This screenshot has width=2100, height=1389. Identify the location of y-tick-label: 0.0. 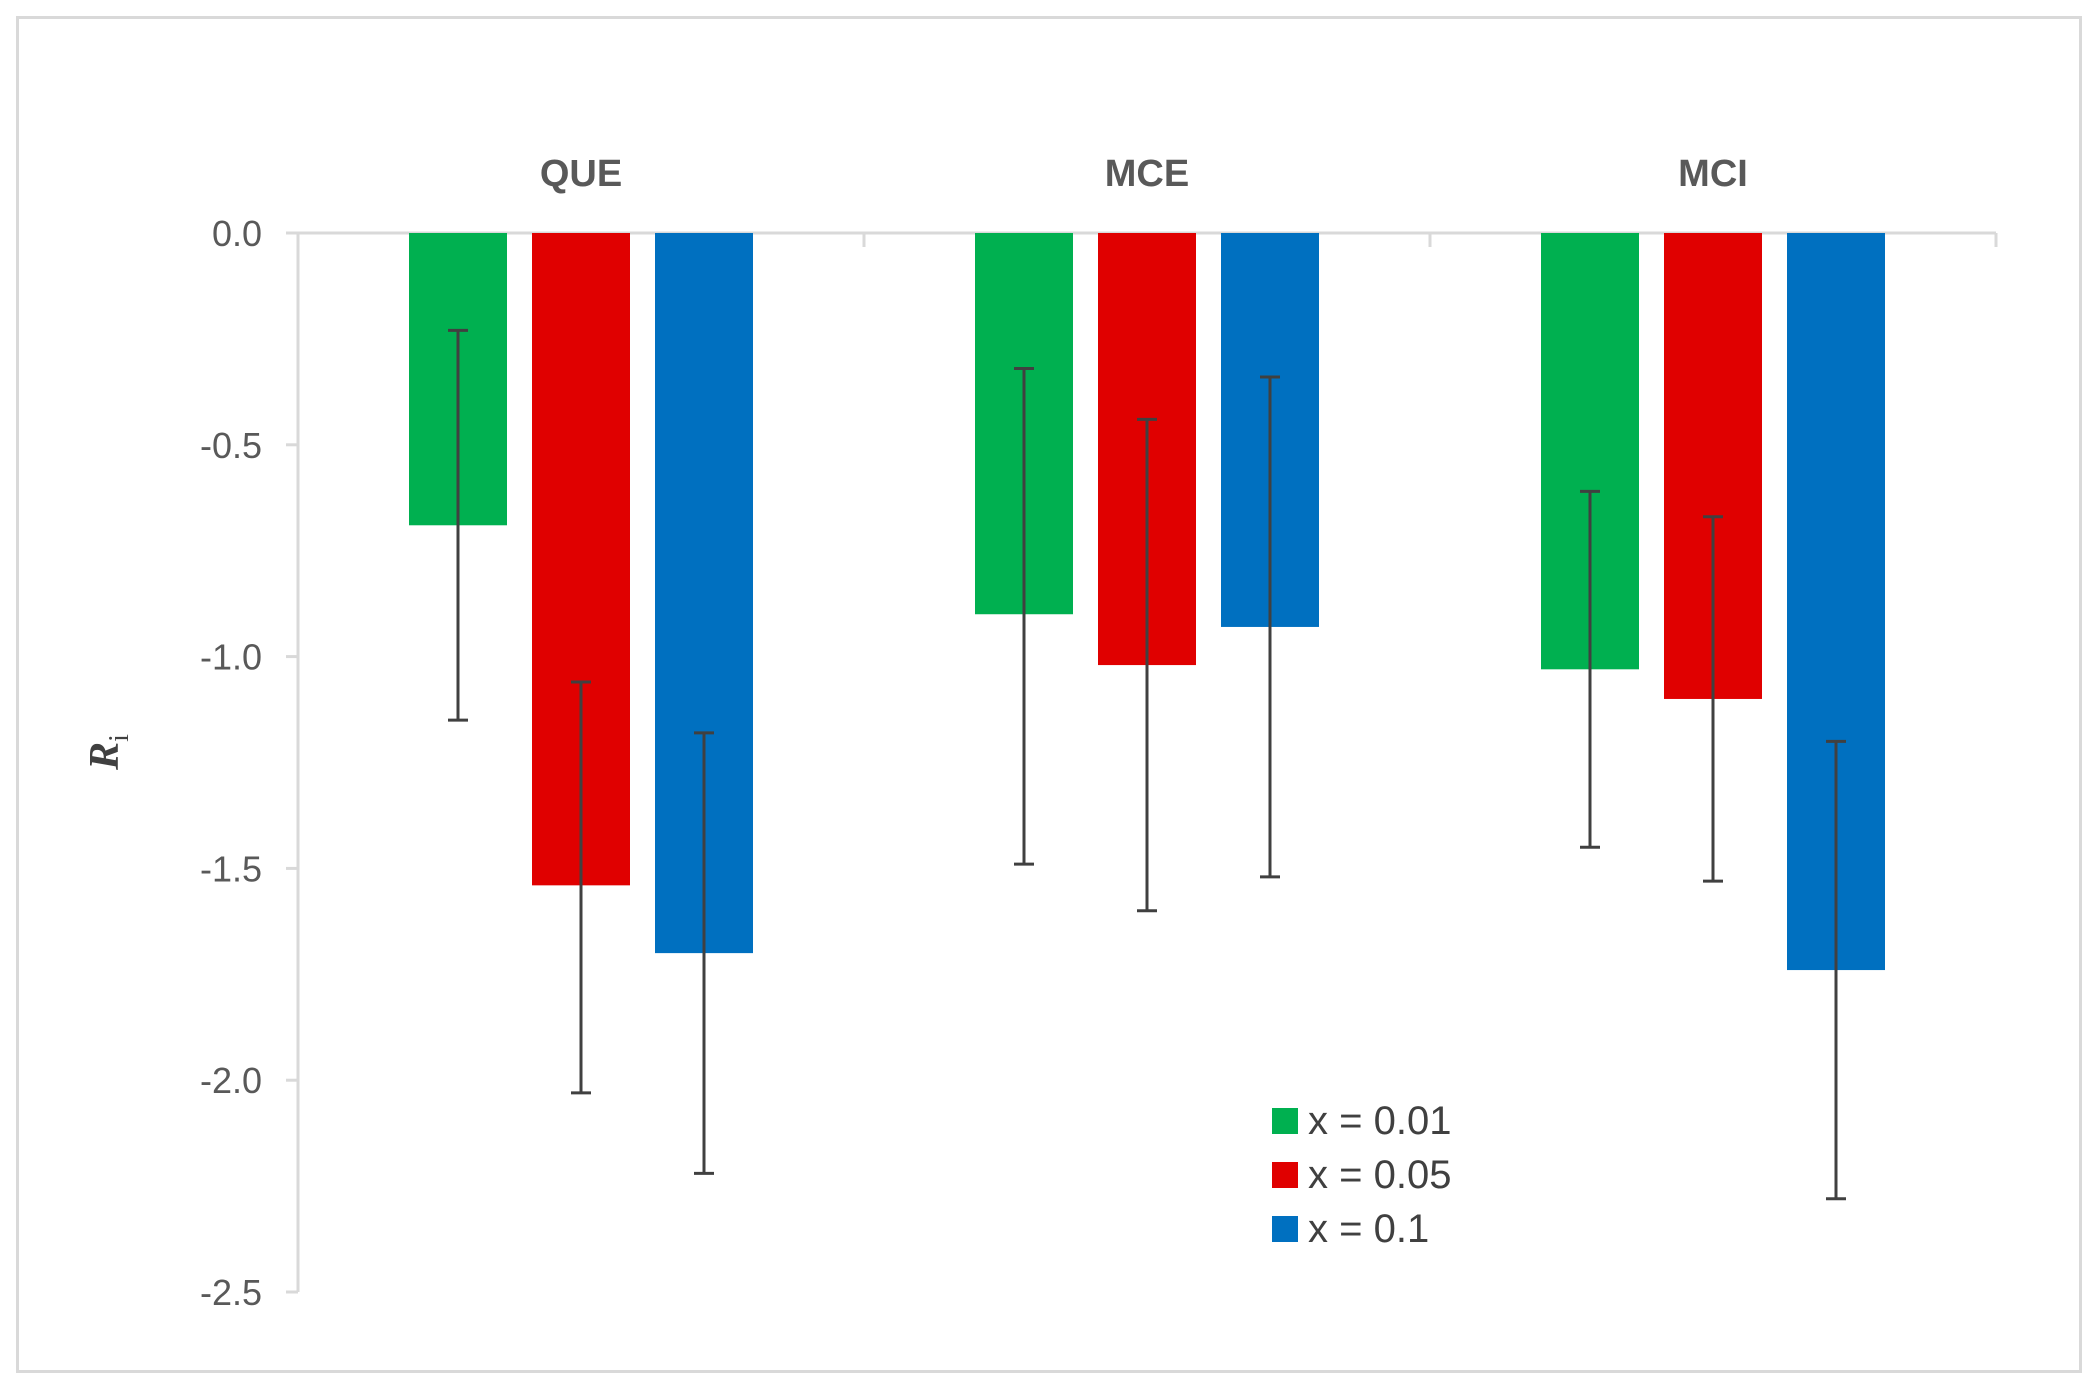
(237, 233).